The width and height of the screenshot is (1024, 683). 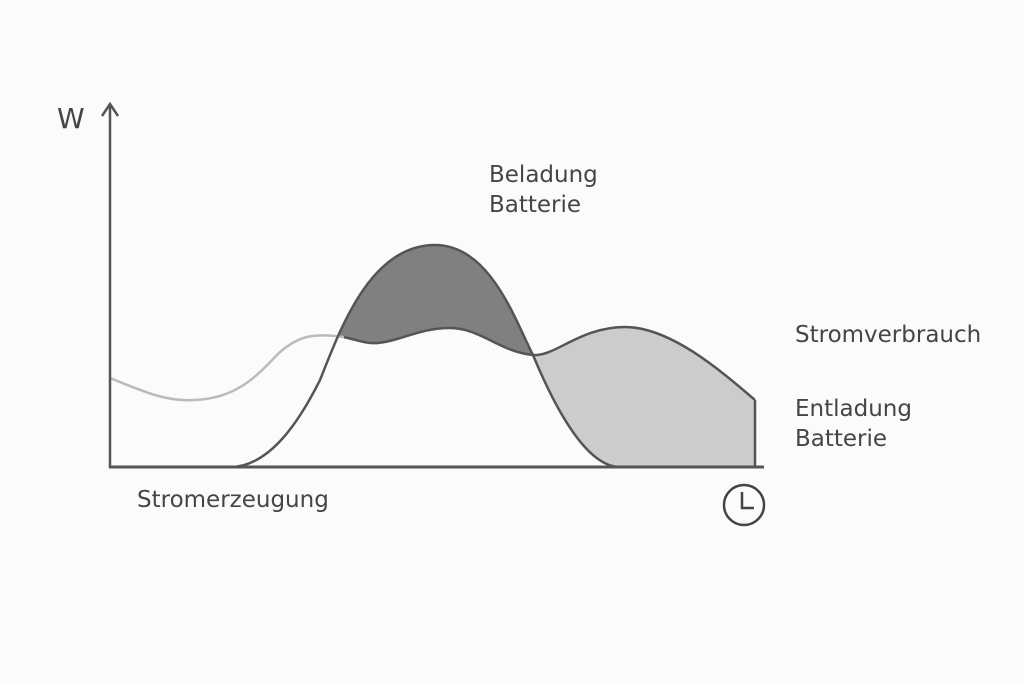 What do you see at coordinates (110, 109) in the screenshot?
I see `y-axis-arrow-icon` at bounding box center [110, 109].